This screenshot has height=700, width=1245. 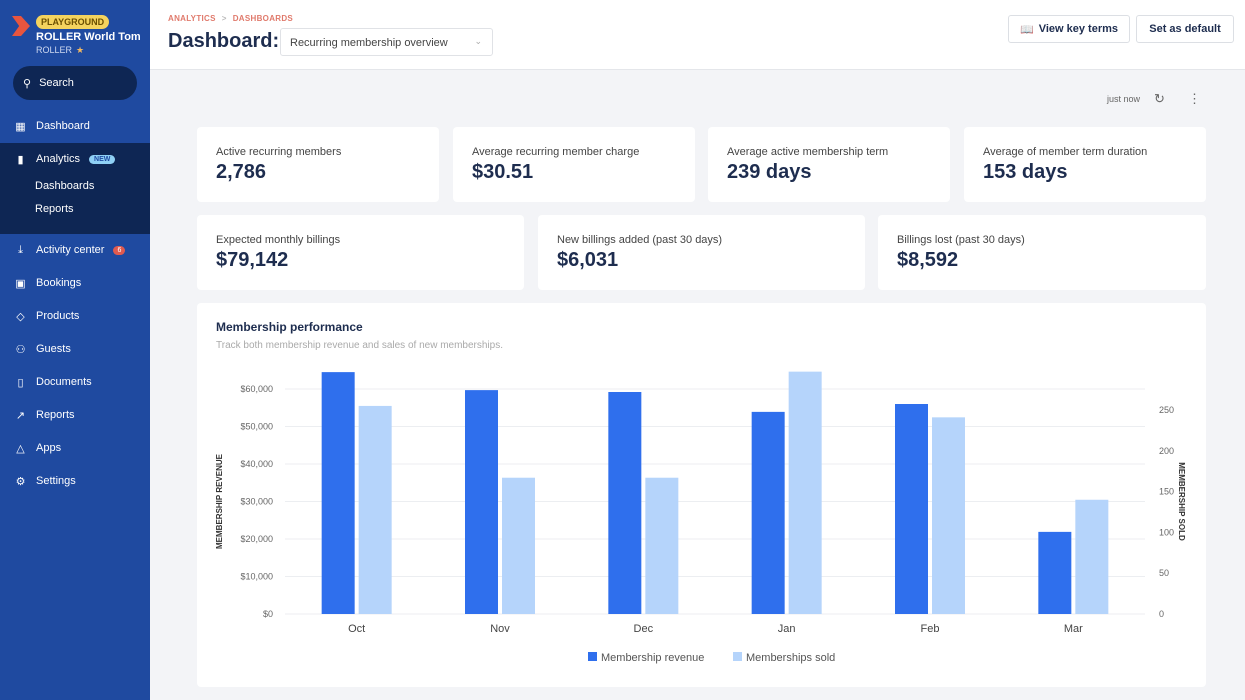 What do you see at coordinates (20, 481) in the screenshot?
I see `gear-icon: ⚙` at bounding box center [20, 481].